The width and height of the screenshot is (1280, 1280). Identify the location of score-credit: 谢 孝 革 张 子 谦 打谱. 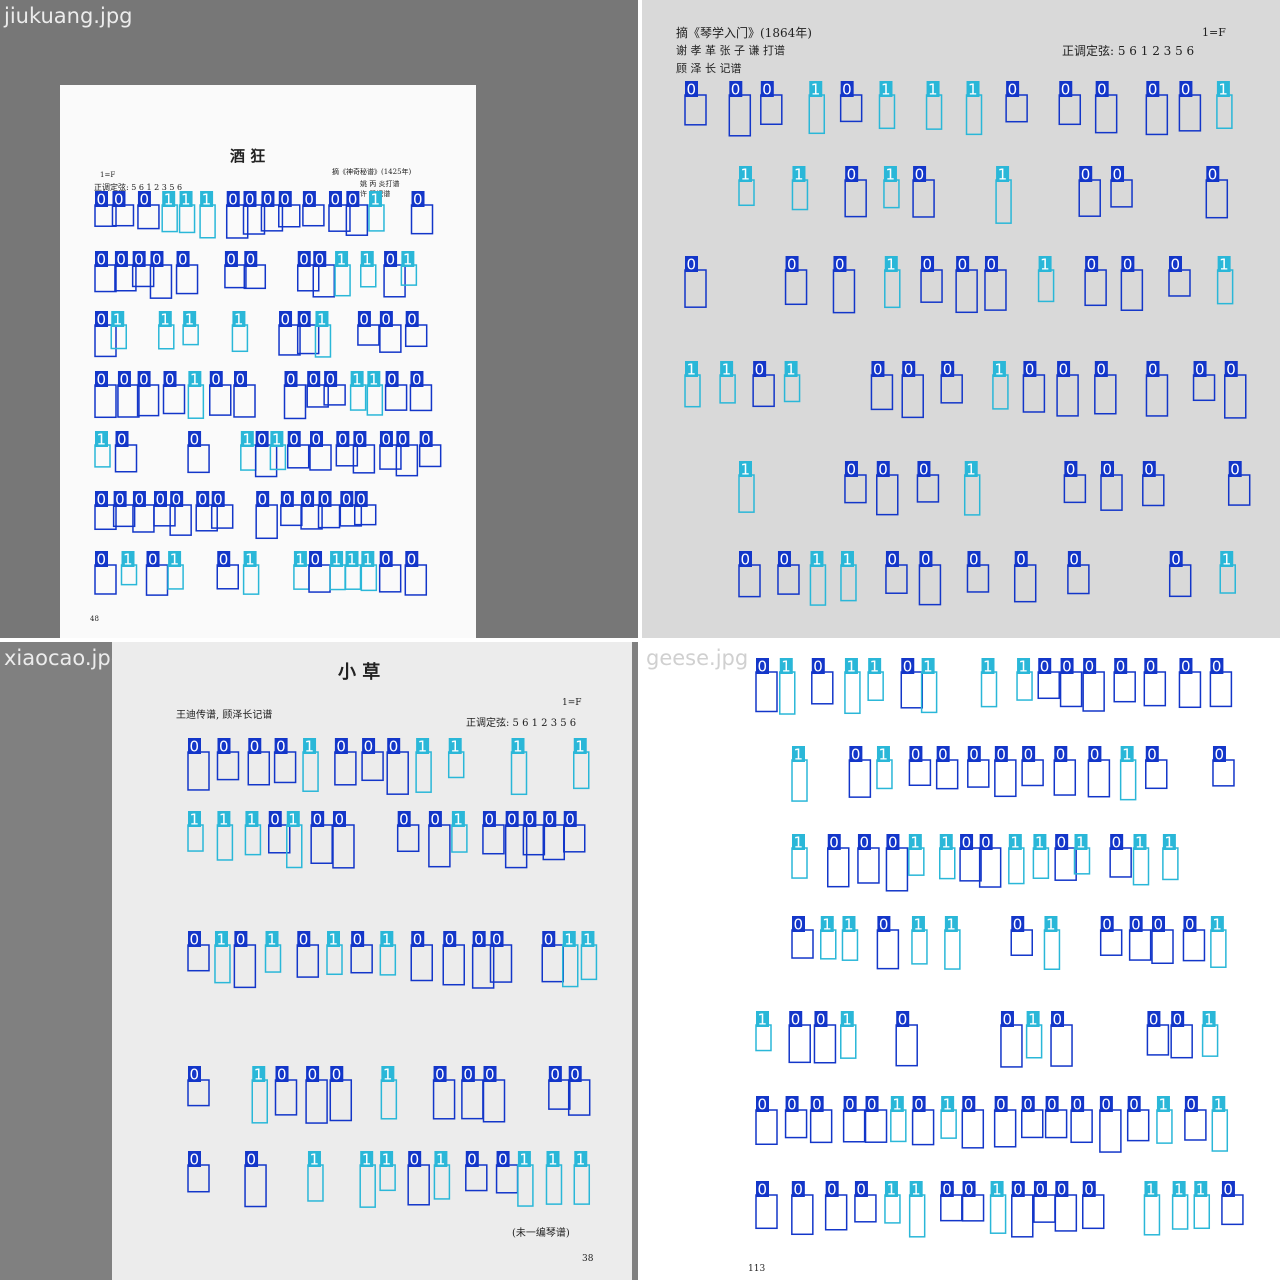
(730, 50).